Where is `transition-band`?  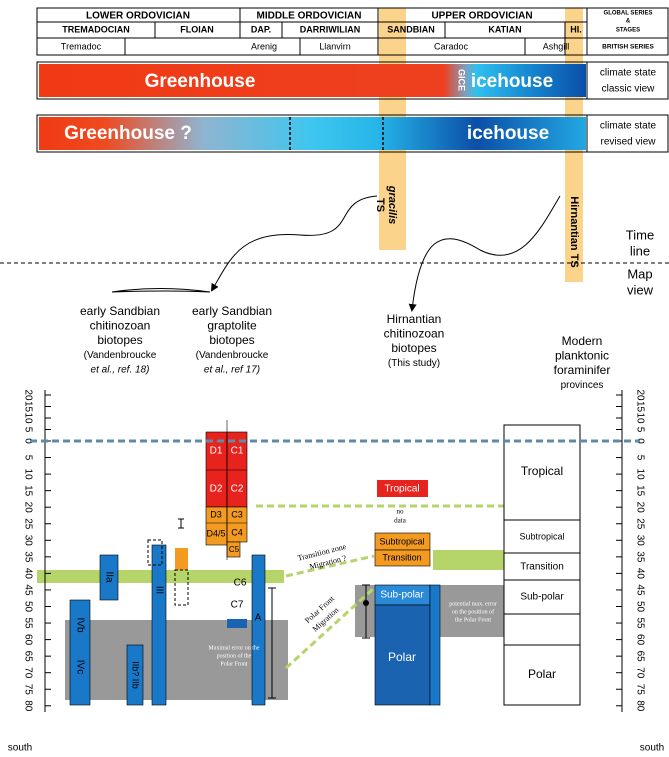 transition-band is located at coordinates (470, 560).